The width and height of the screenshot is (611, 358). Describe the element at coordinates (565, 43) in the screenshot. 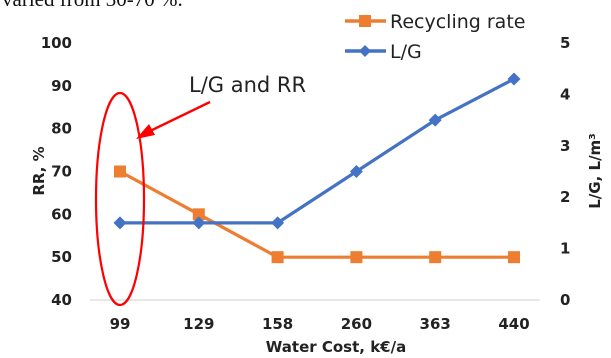

I see `y-tick-label-right: 5` at that location.